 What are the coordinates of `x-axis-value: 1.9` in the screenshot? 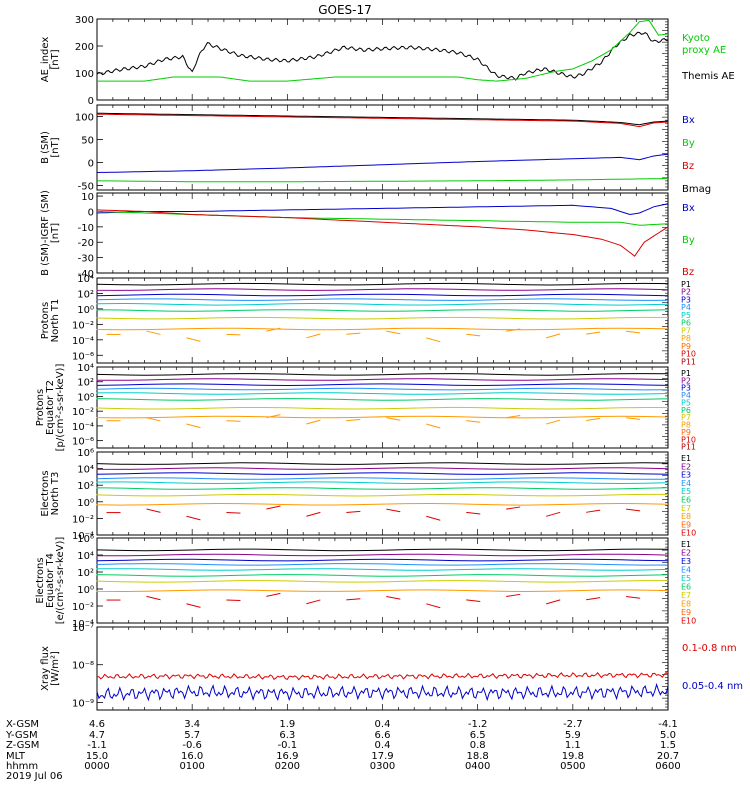 It's located at (287, 724).